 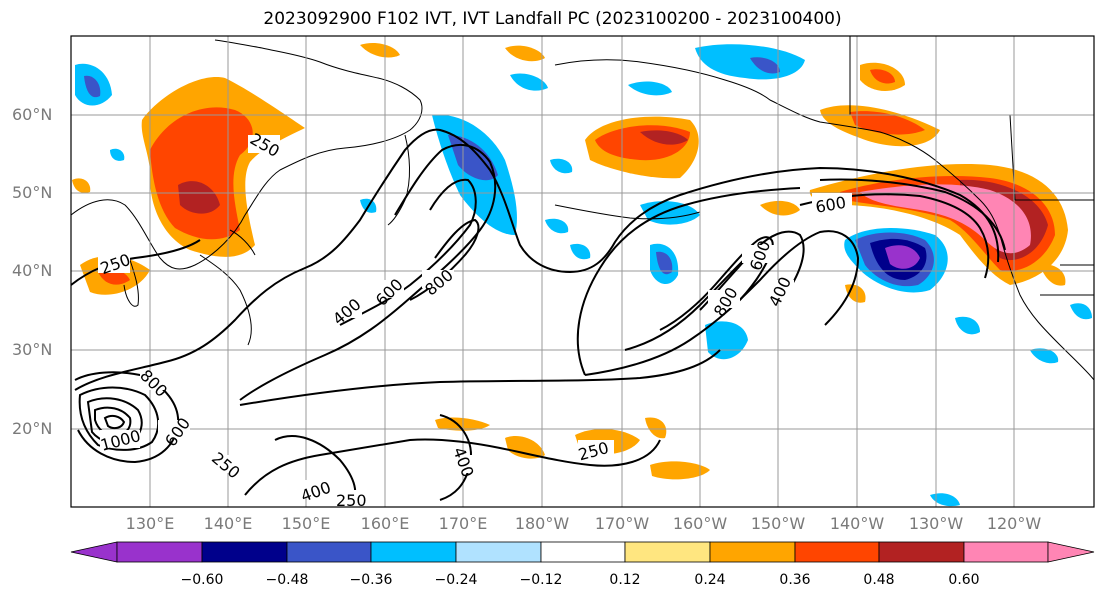 What do you see at coordinates (700, 523) in the screenshot?
I see `lon-label: 160°W` at bounding box center [700, 523].